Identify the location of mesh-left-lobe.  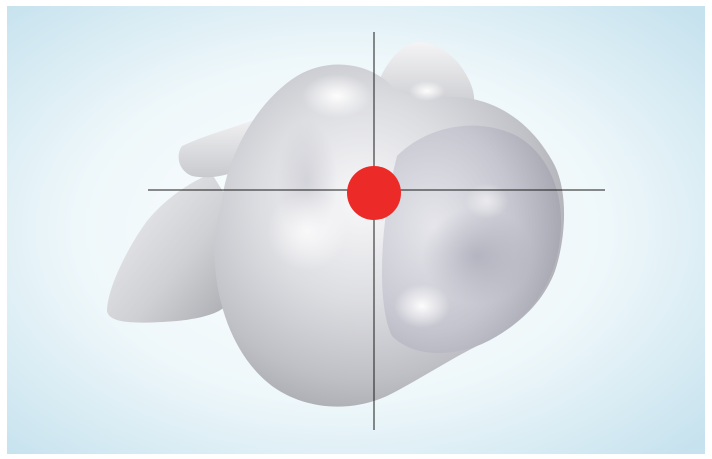
(169, 248).